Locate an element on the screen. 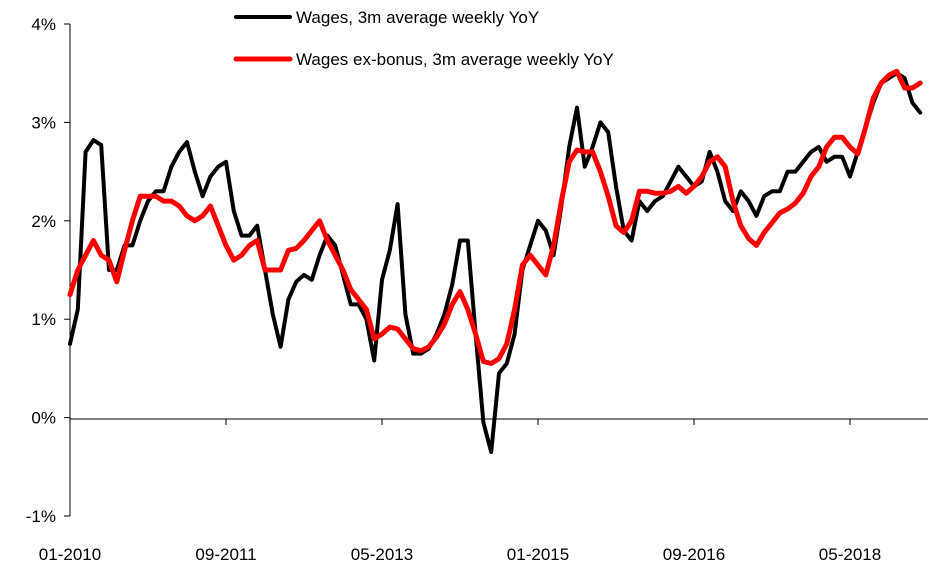  y-axis: -1% 0% 1% 2% 3% 4% is located at coordinates (48, 270).